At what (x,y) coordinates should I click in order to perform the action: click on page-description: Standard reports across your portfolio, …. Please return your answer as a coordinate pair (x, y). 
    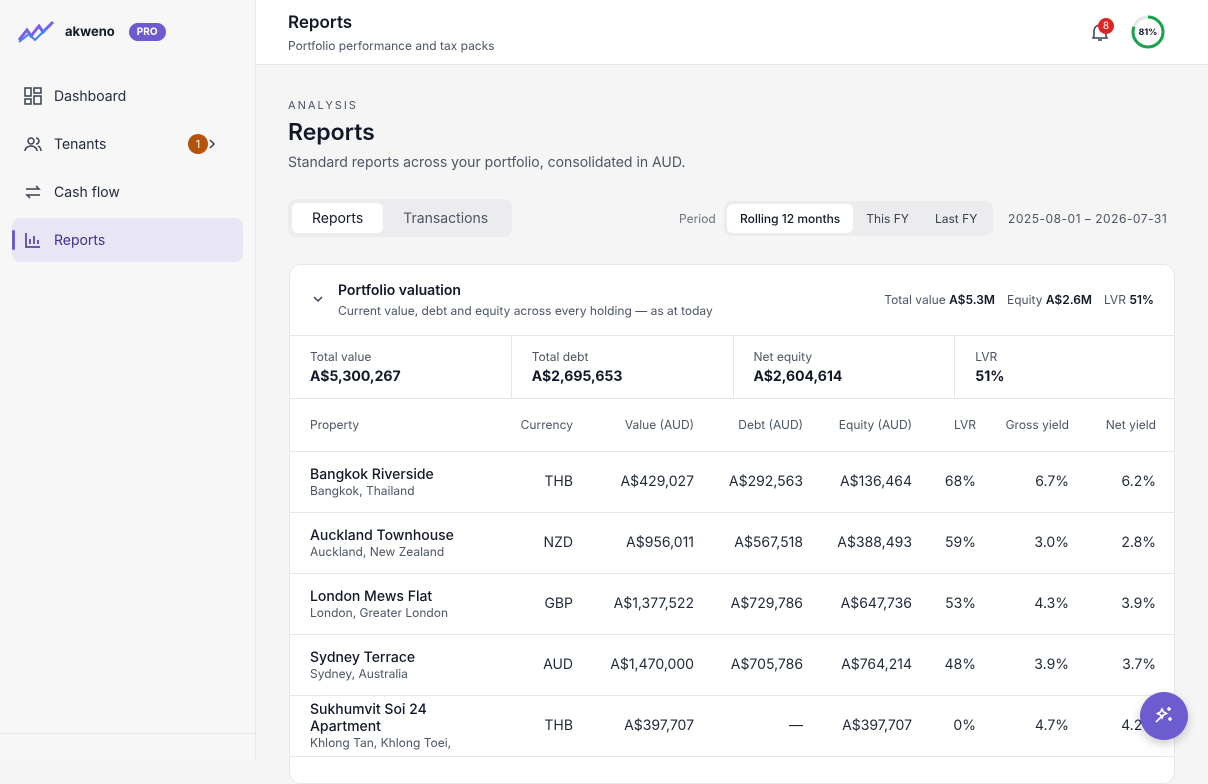
    Looking at the image, I should click on (487, 162).